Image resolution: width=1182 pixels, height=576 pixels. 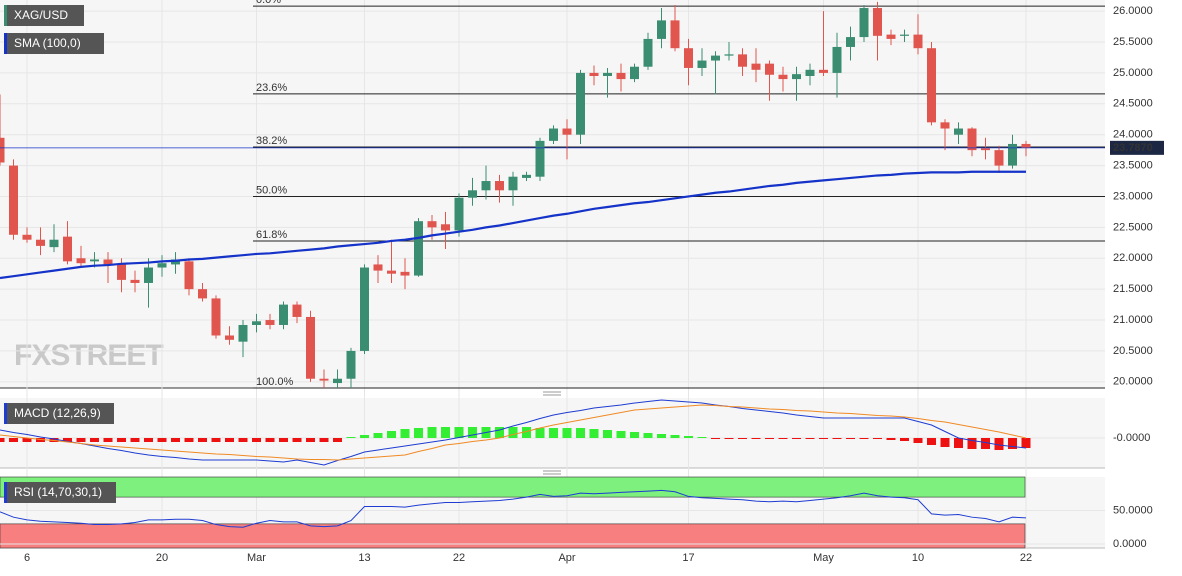 What do you see at coordinates (1133, 11) in the screenshot?
I see `y-tick-label: 26.0000` at bounding box center [1133, 11].